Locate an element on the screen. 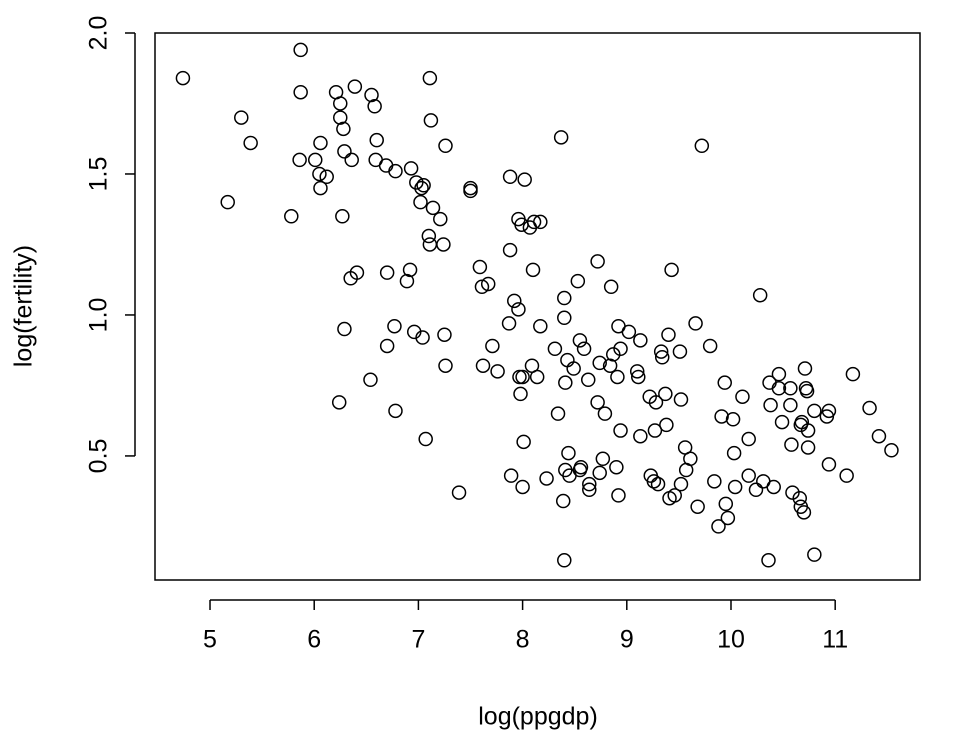 The width and height of the screenshot is (958, 754). x-tick-label: 10 is located at coordinates (731, 640).